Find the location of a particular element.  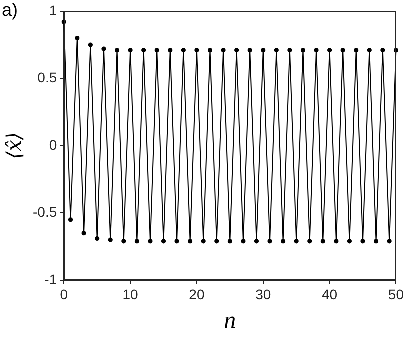

x-tick-label: 0 is located at coordinates (64, 294).